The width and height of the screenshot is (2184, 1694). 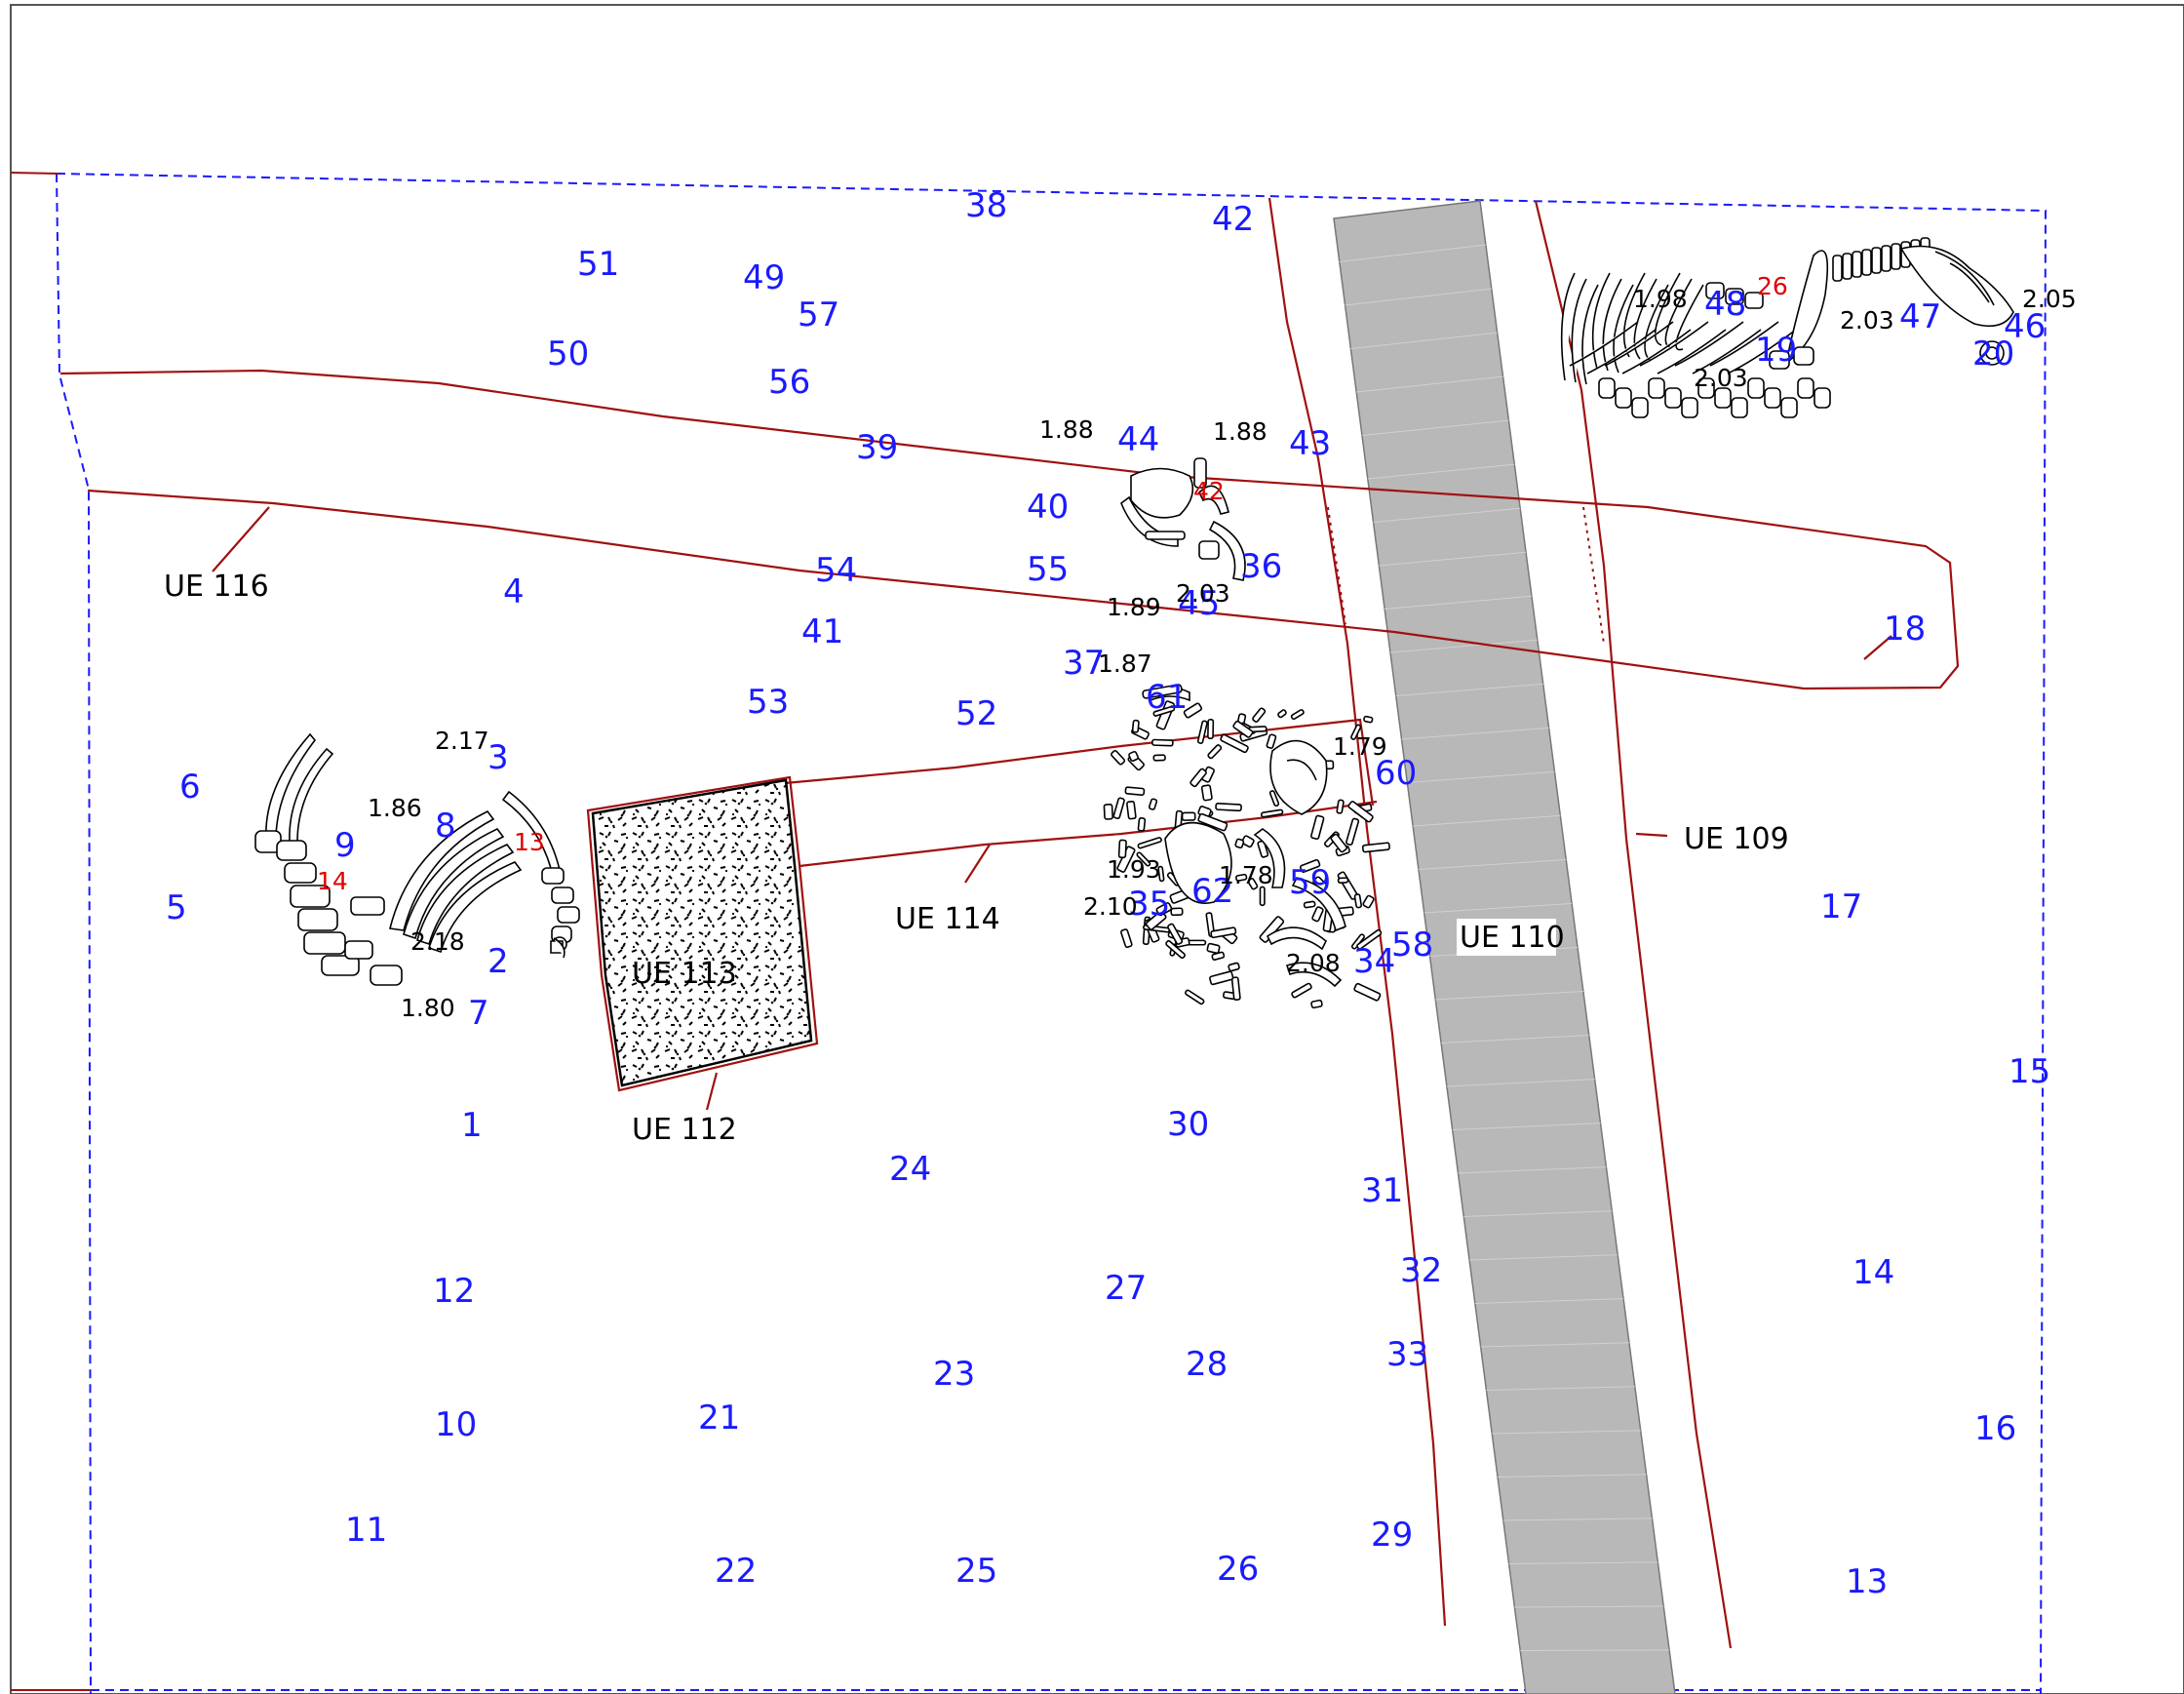 I want to click on survey-point: 26, so click(x=1238, y=1569).